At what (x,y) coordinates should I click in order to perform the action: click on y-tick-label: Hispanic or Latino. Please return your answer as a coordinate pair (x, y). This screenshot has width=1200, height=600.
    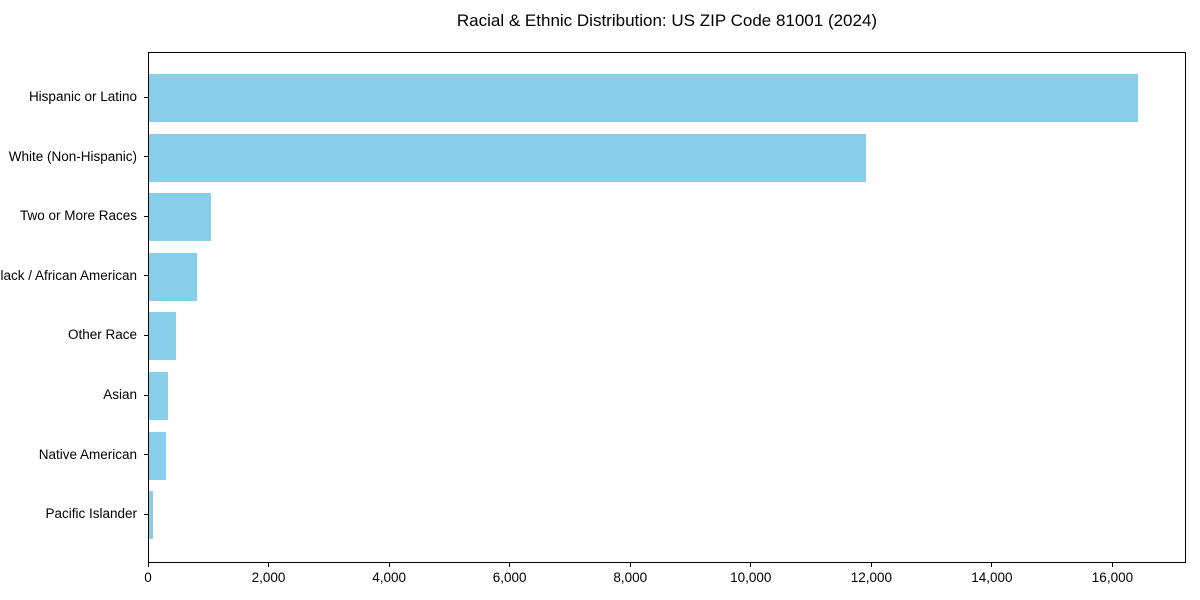
    Looking at the image, I should click on (82, 96).